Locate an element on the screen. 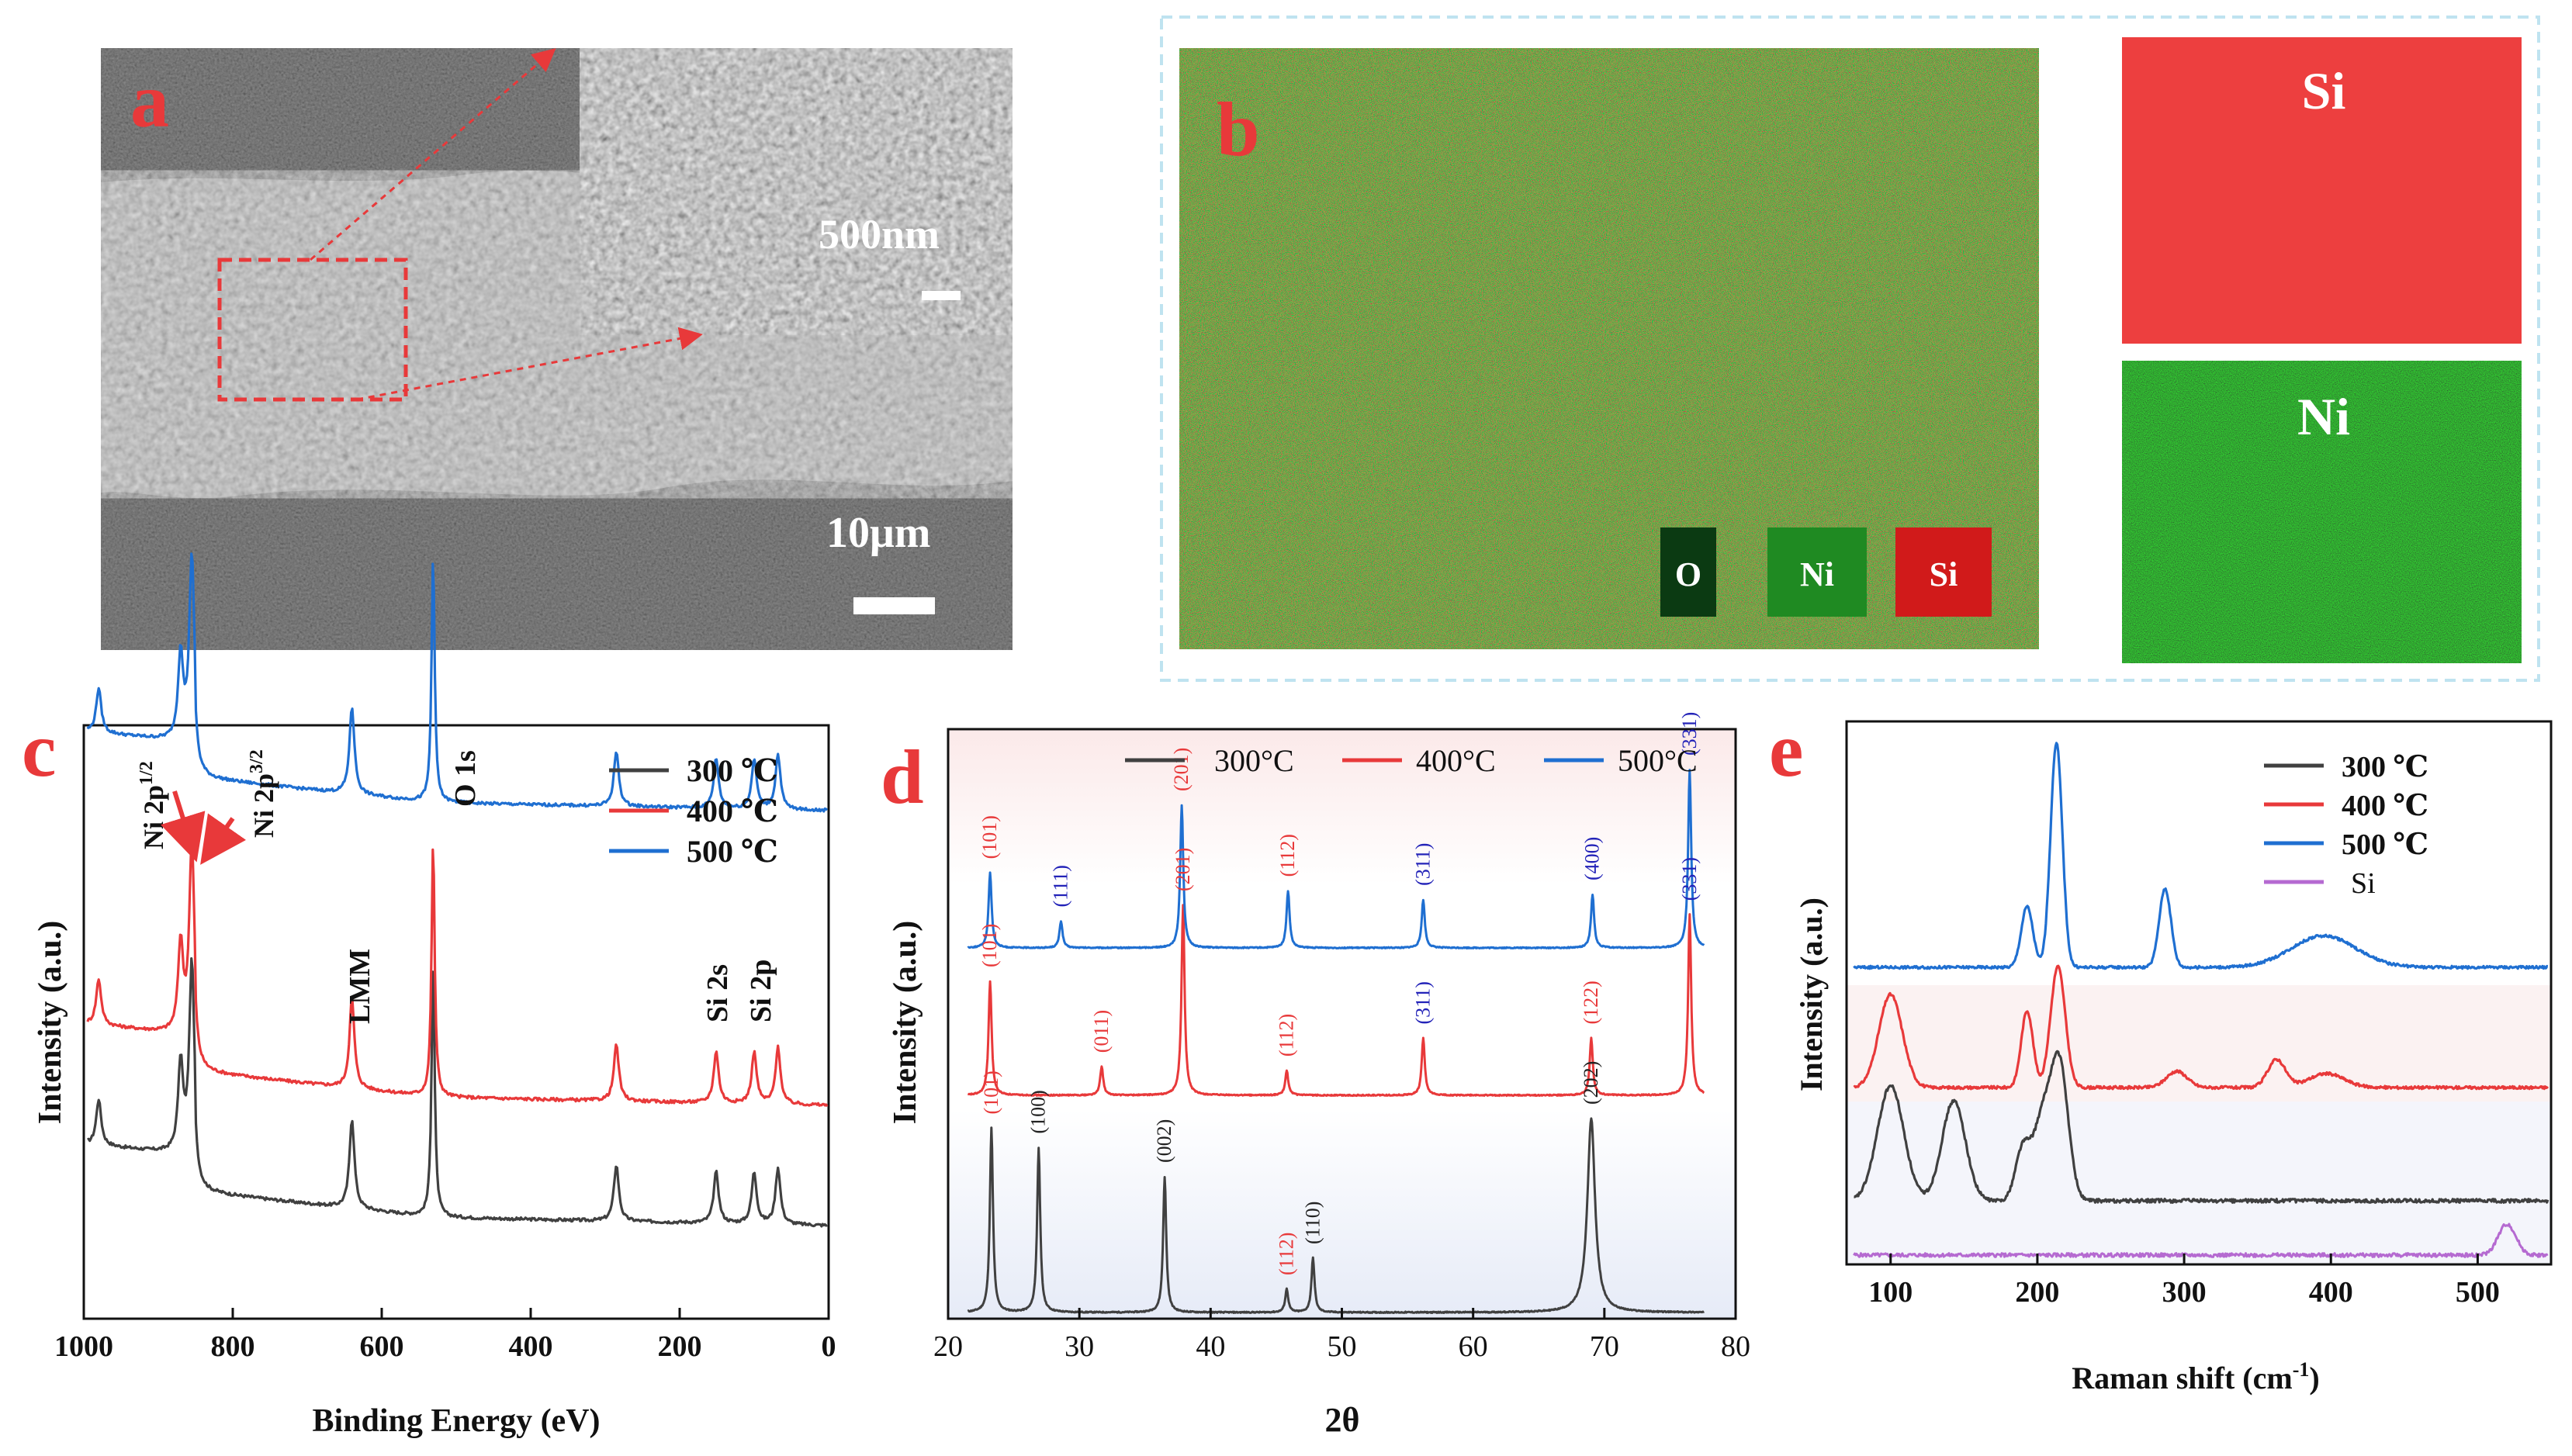 The height and width of the screenshot is (1456, 2572). xps-x-ticks: 1000 800 600 400 200 0 is located at coordinates (445, 1335).